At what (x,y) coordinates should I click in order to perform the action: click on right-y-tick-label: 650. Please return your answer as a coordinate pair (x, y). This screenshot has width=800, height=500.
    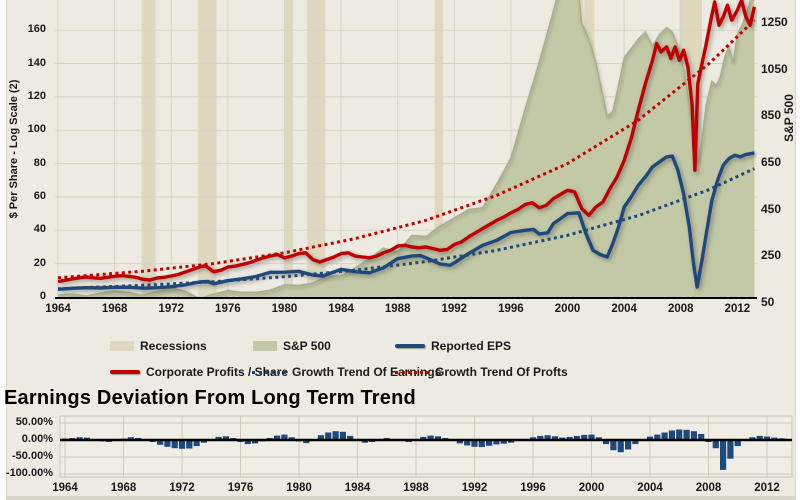
    Looking at the image, I should click on (771, 161).